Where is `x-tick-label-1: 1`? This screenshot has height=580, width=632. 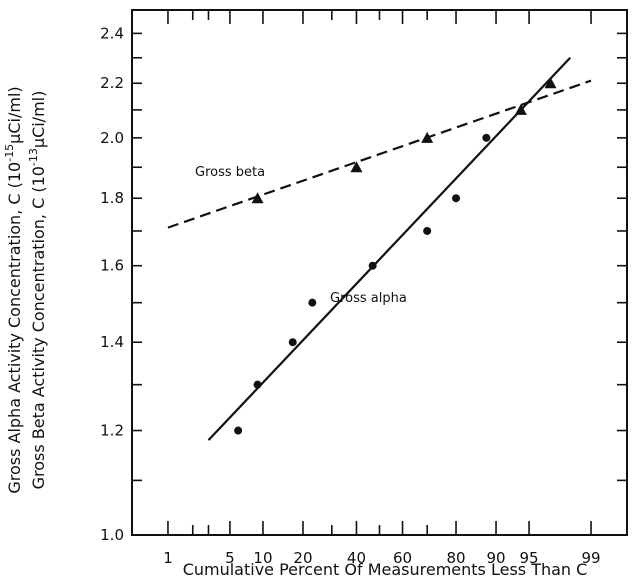 x-tick-label-1: 1 is located at coordinates (168, 558).